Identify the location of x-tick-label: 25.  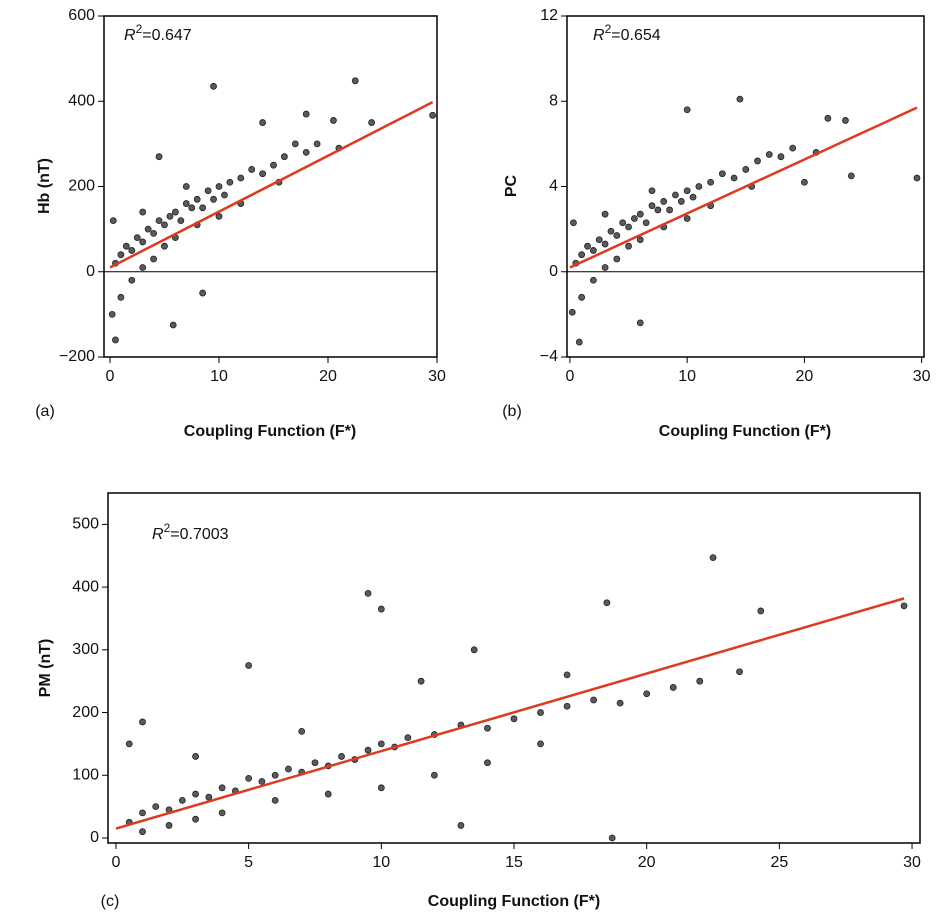
(779, 862).